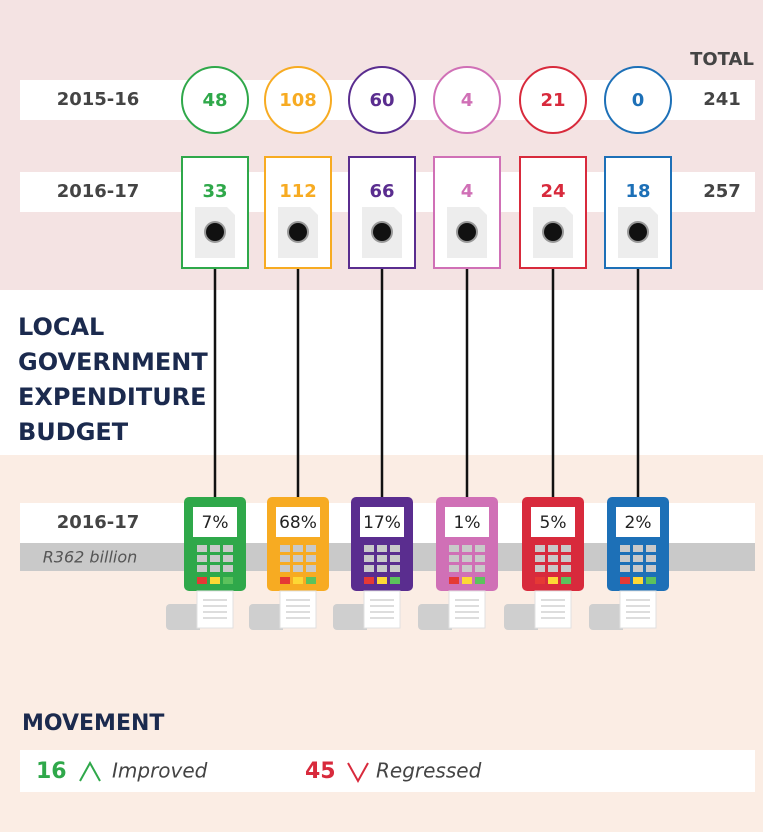  I want to click on up-chevron, so click(90, 771).